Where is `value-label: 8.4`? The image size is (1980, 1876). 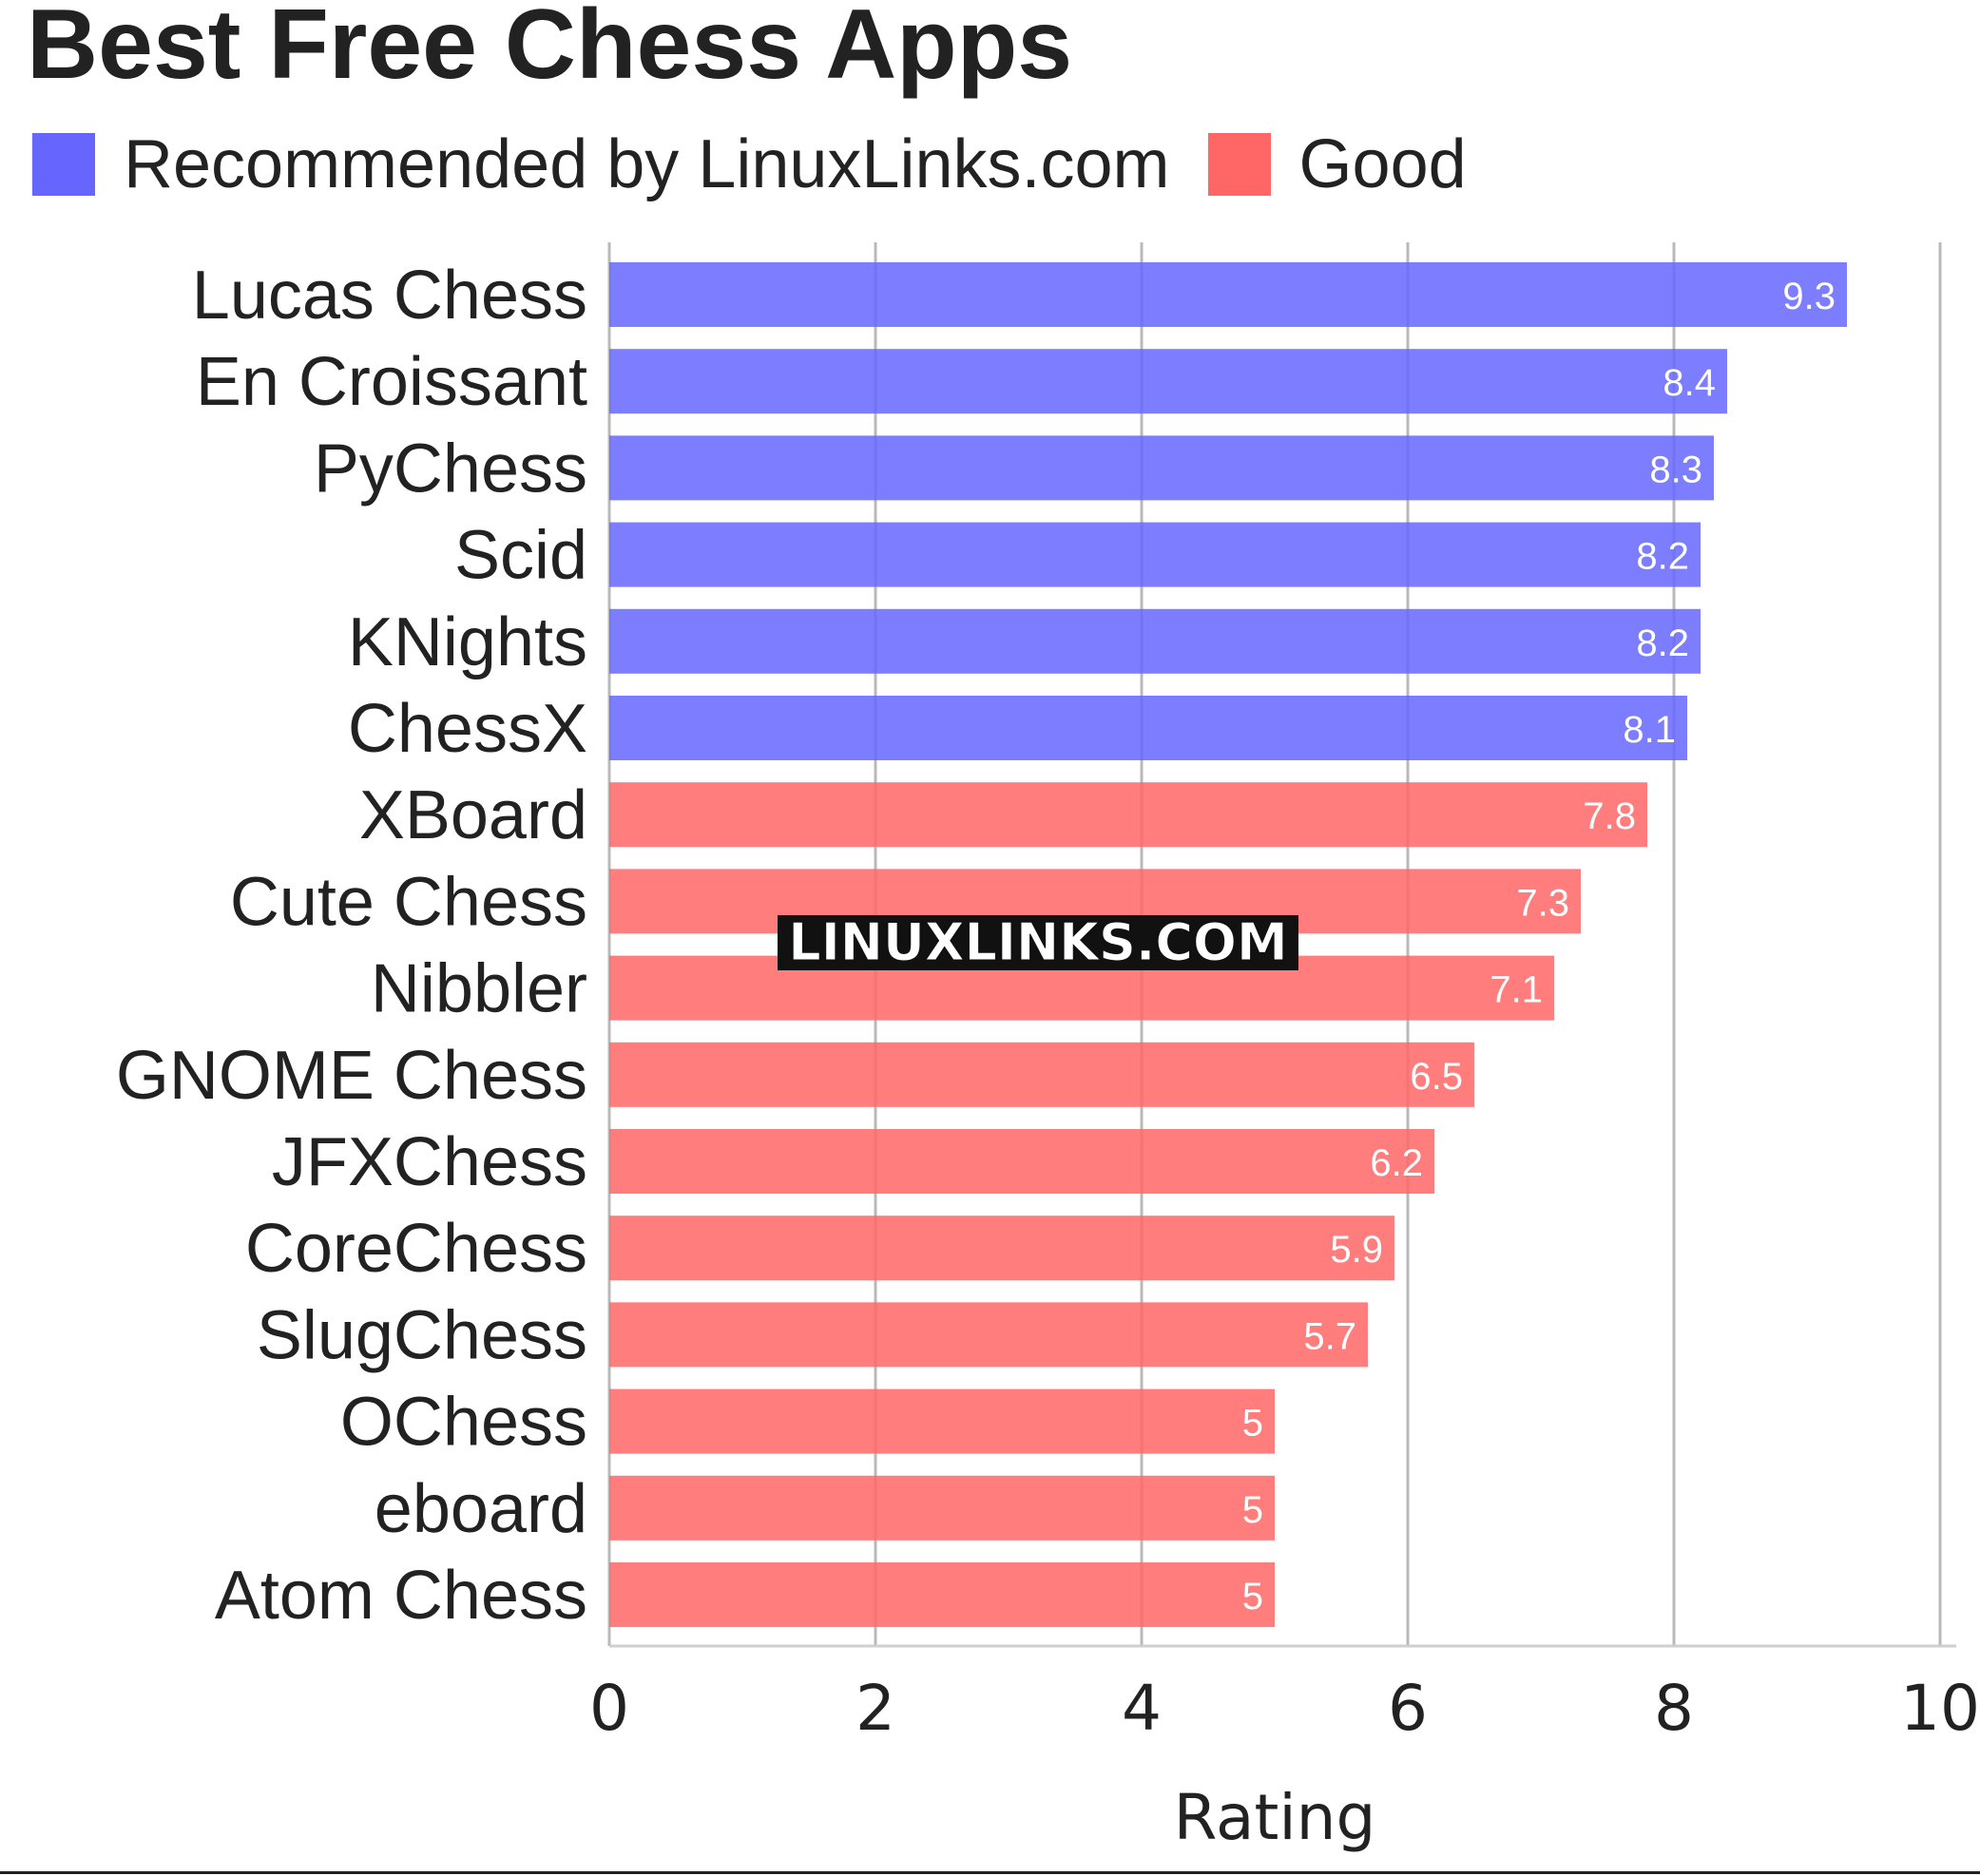
value-label: 8.4 is located at coordinates (1690, 383).